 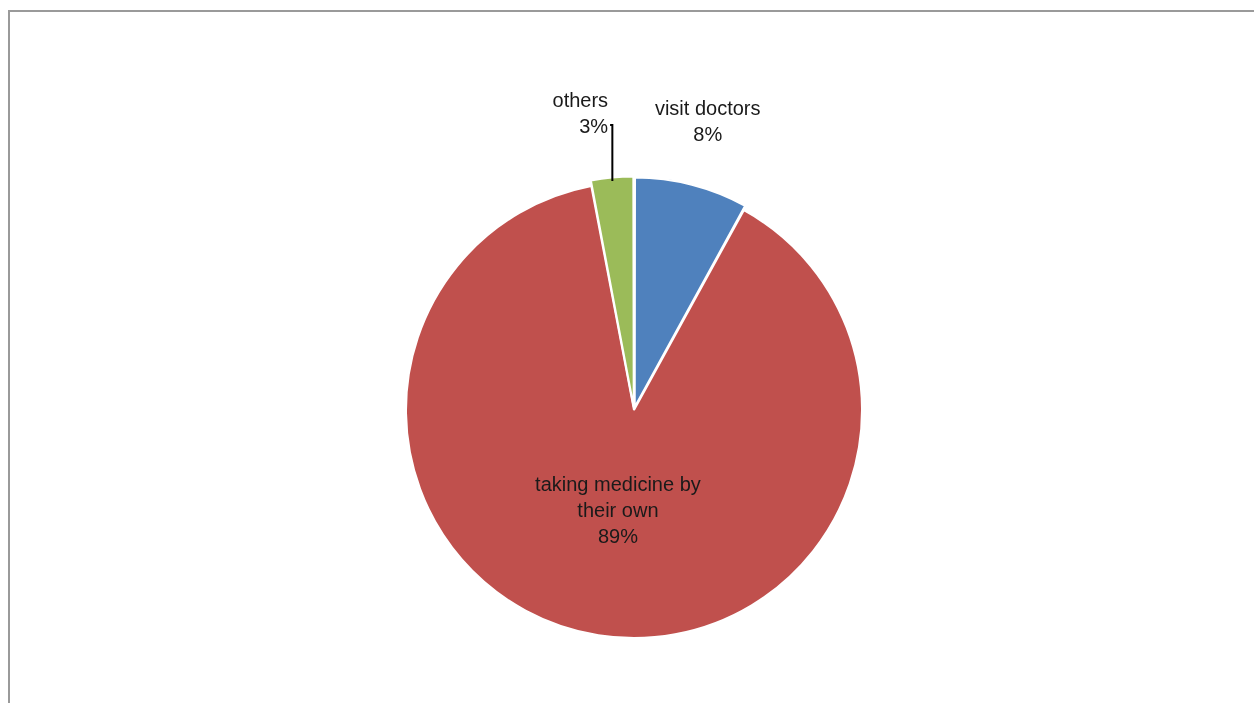 What do you see at coordinates (618, 496) in the screenshot?
I see `slice-label: taking medicine by their own` at bounding box center [618, 496].